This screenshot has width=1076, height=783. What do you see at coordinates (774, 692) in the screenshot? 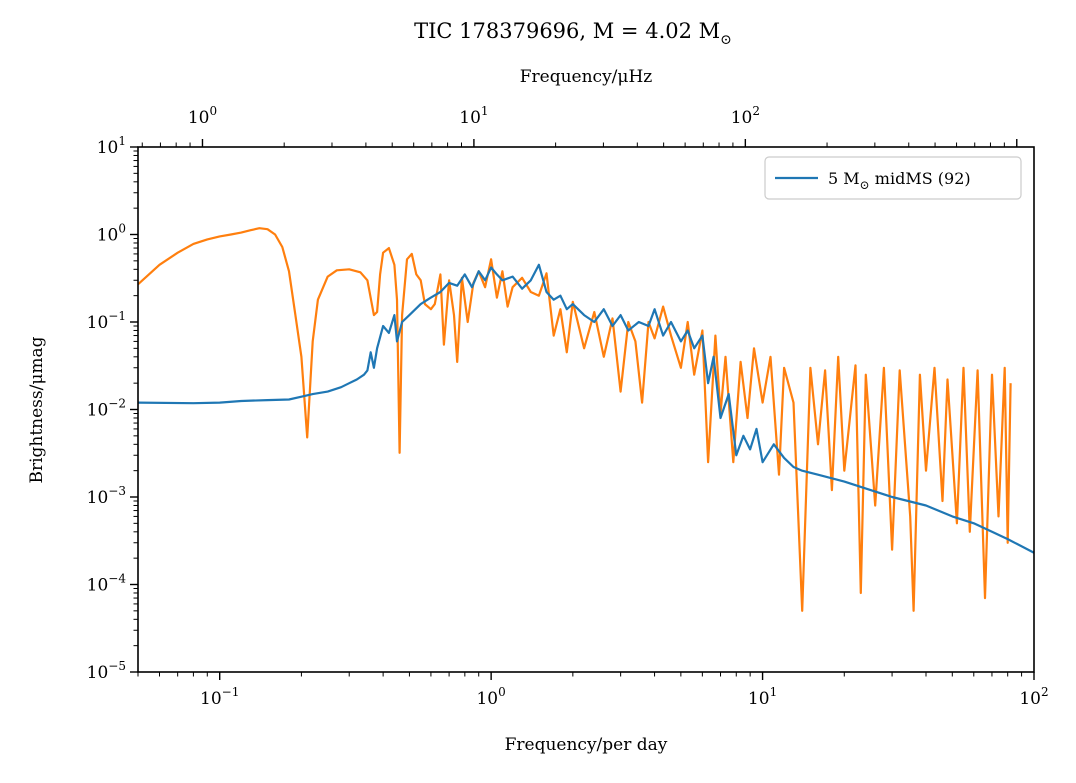
I see `x-tick-label-exp: 1` at bounding box center [774, 692].